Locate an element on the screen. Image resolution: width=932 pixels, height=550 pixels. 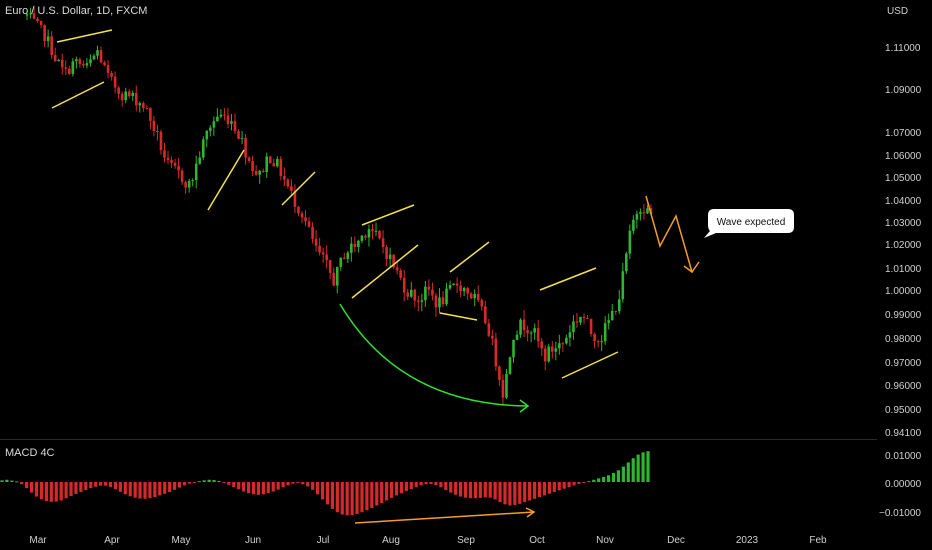
indicator-title: MACD 4C is located at coordinates (30, 453).